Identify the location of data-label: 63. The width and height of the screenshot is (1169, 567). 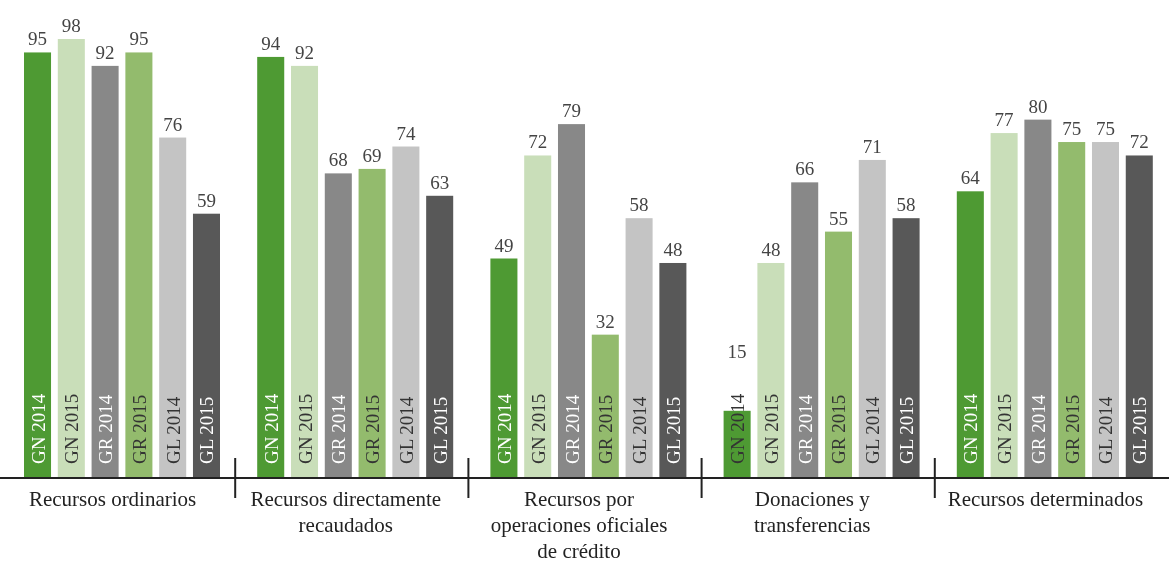
(440, 182).